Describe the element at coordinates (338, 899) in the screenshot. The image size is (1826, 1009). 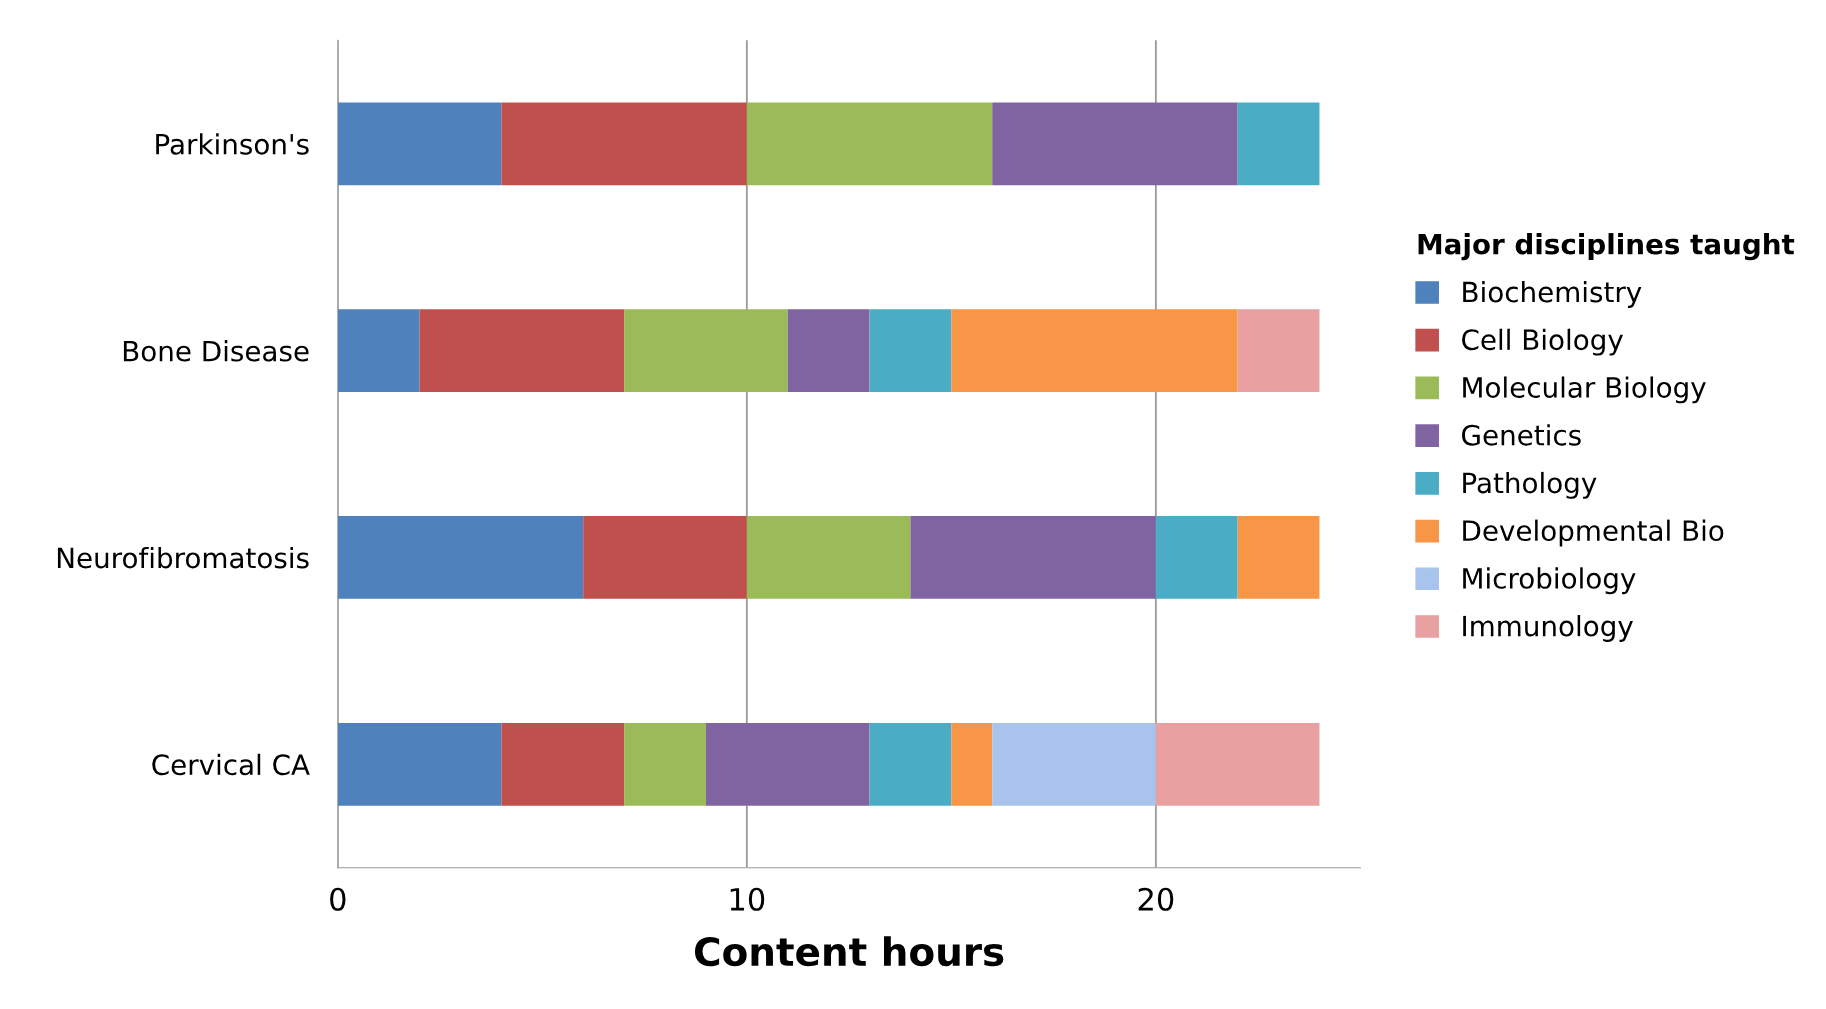
I see `x-tick-label: 0` at that location.